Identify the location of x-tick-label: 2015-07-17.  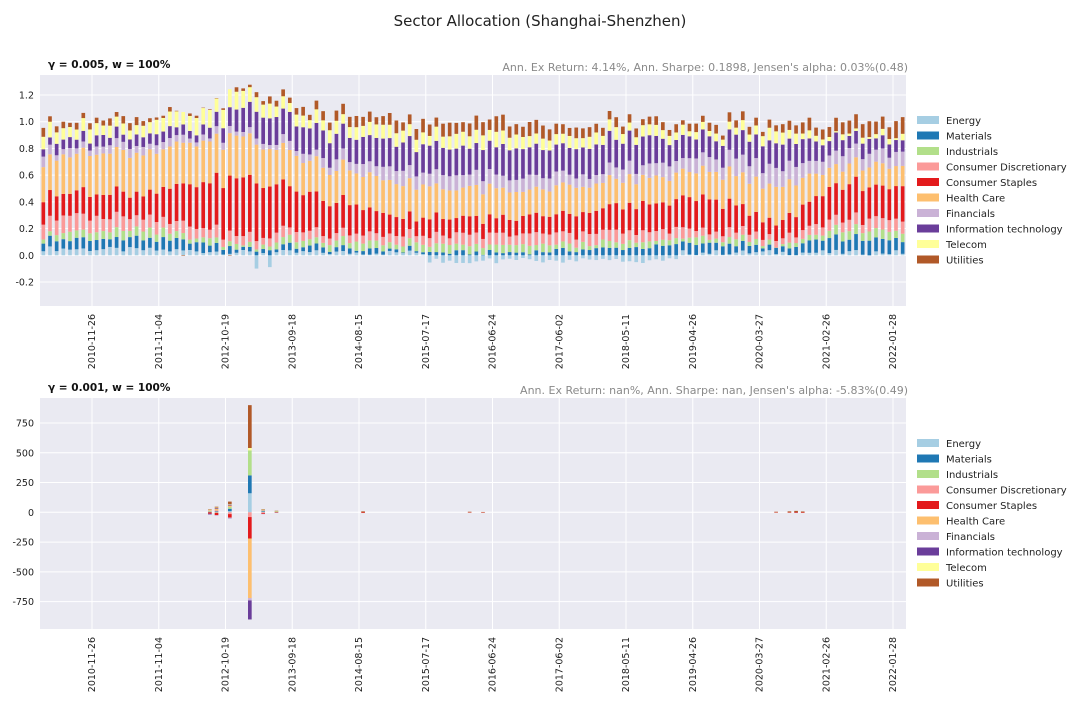
(426, 664).